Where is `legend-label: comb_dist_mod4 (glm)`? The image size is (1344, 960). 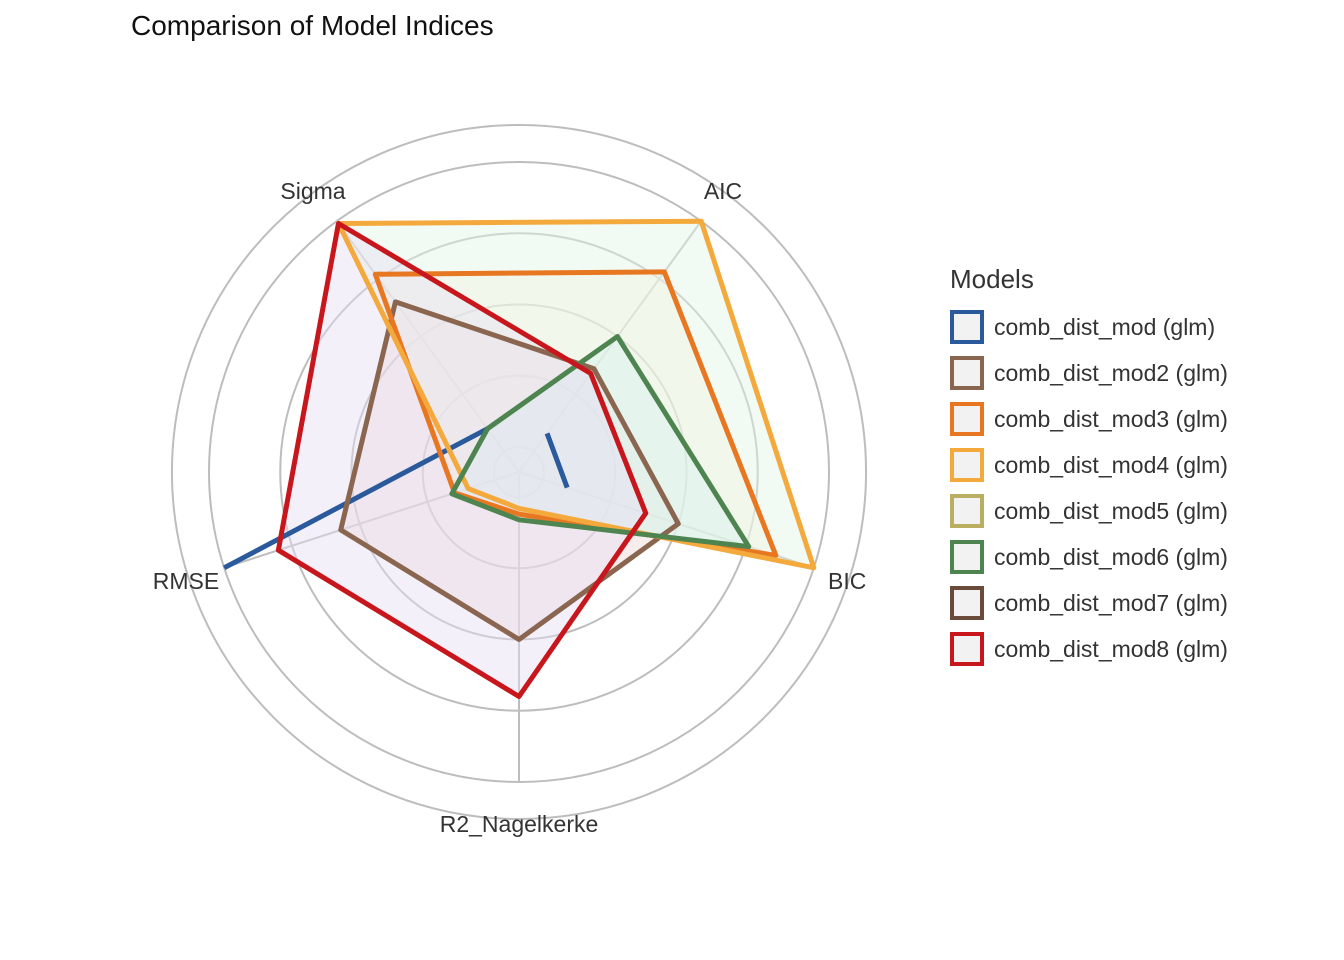
legend-label: comb_dist_mod4 (glm) is located at coordinates (1111, 464).